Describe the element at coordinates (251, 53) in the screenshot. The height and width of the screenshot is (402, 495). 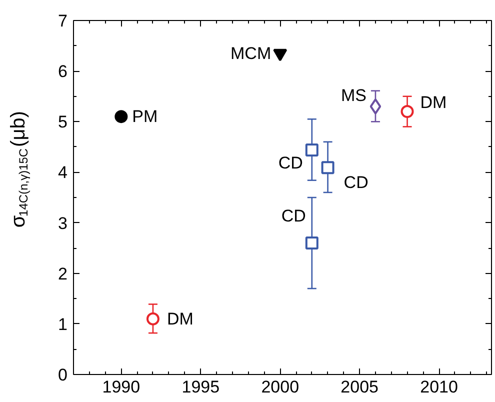
I see `legend-label: MCM` at that location.